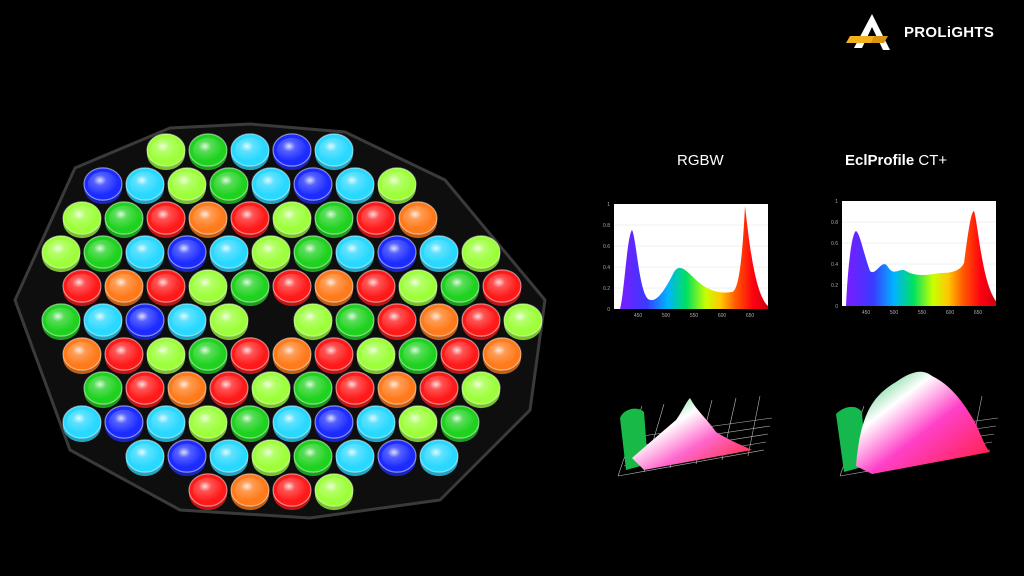 The image size is (1024, 576). Describe the element at coordinates (834, 265) in the screenshot. I see `eclprofile-y-tick: 0.4` at that location.